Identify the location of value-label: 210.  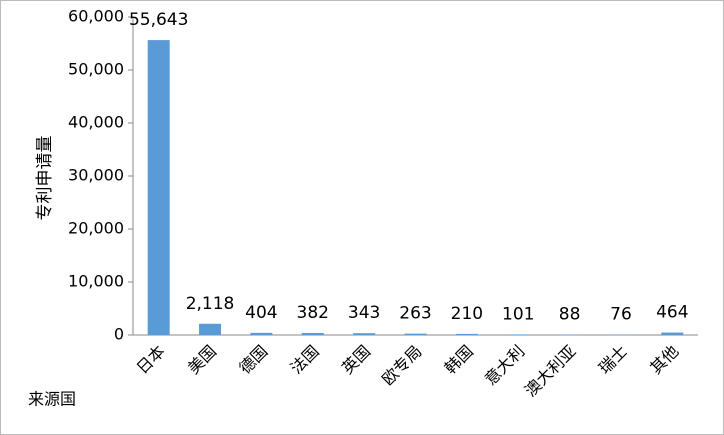
(467, 314).